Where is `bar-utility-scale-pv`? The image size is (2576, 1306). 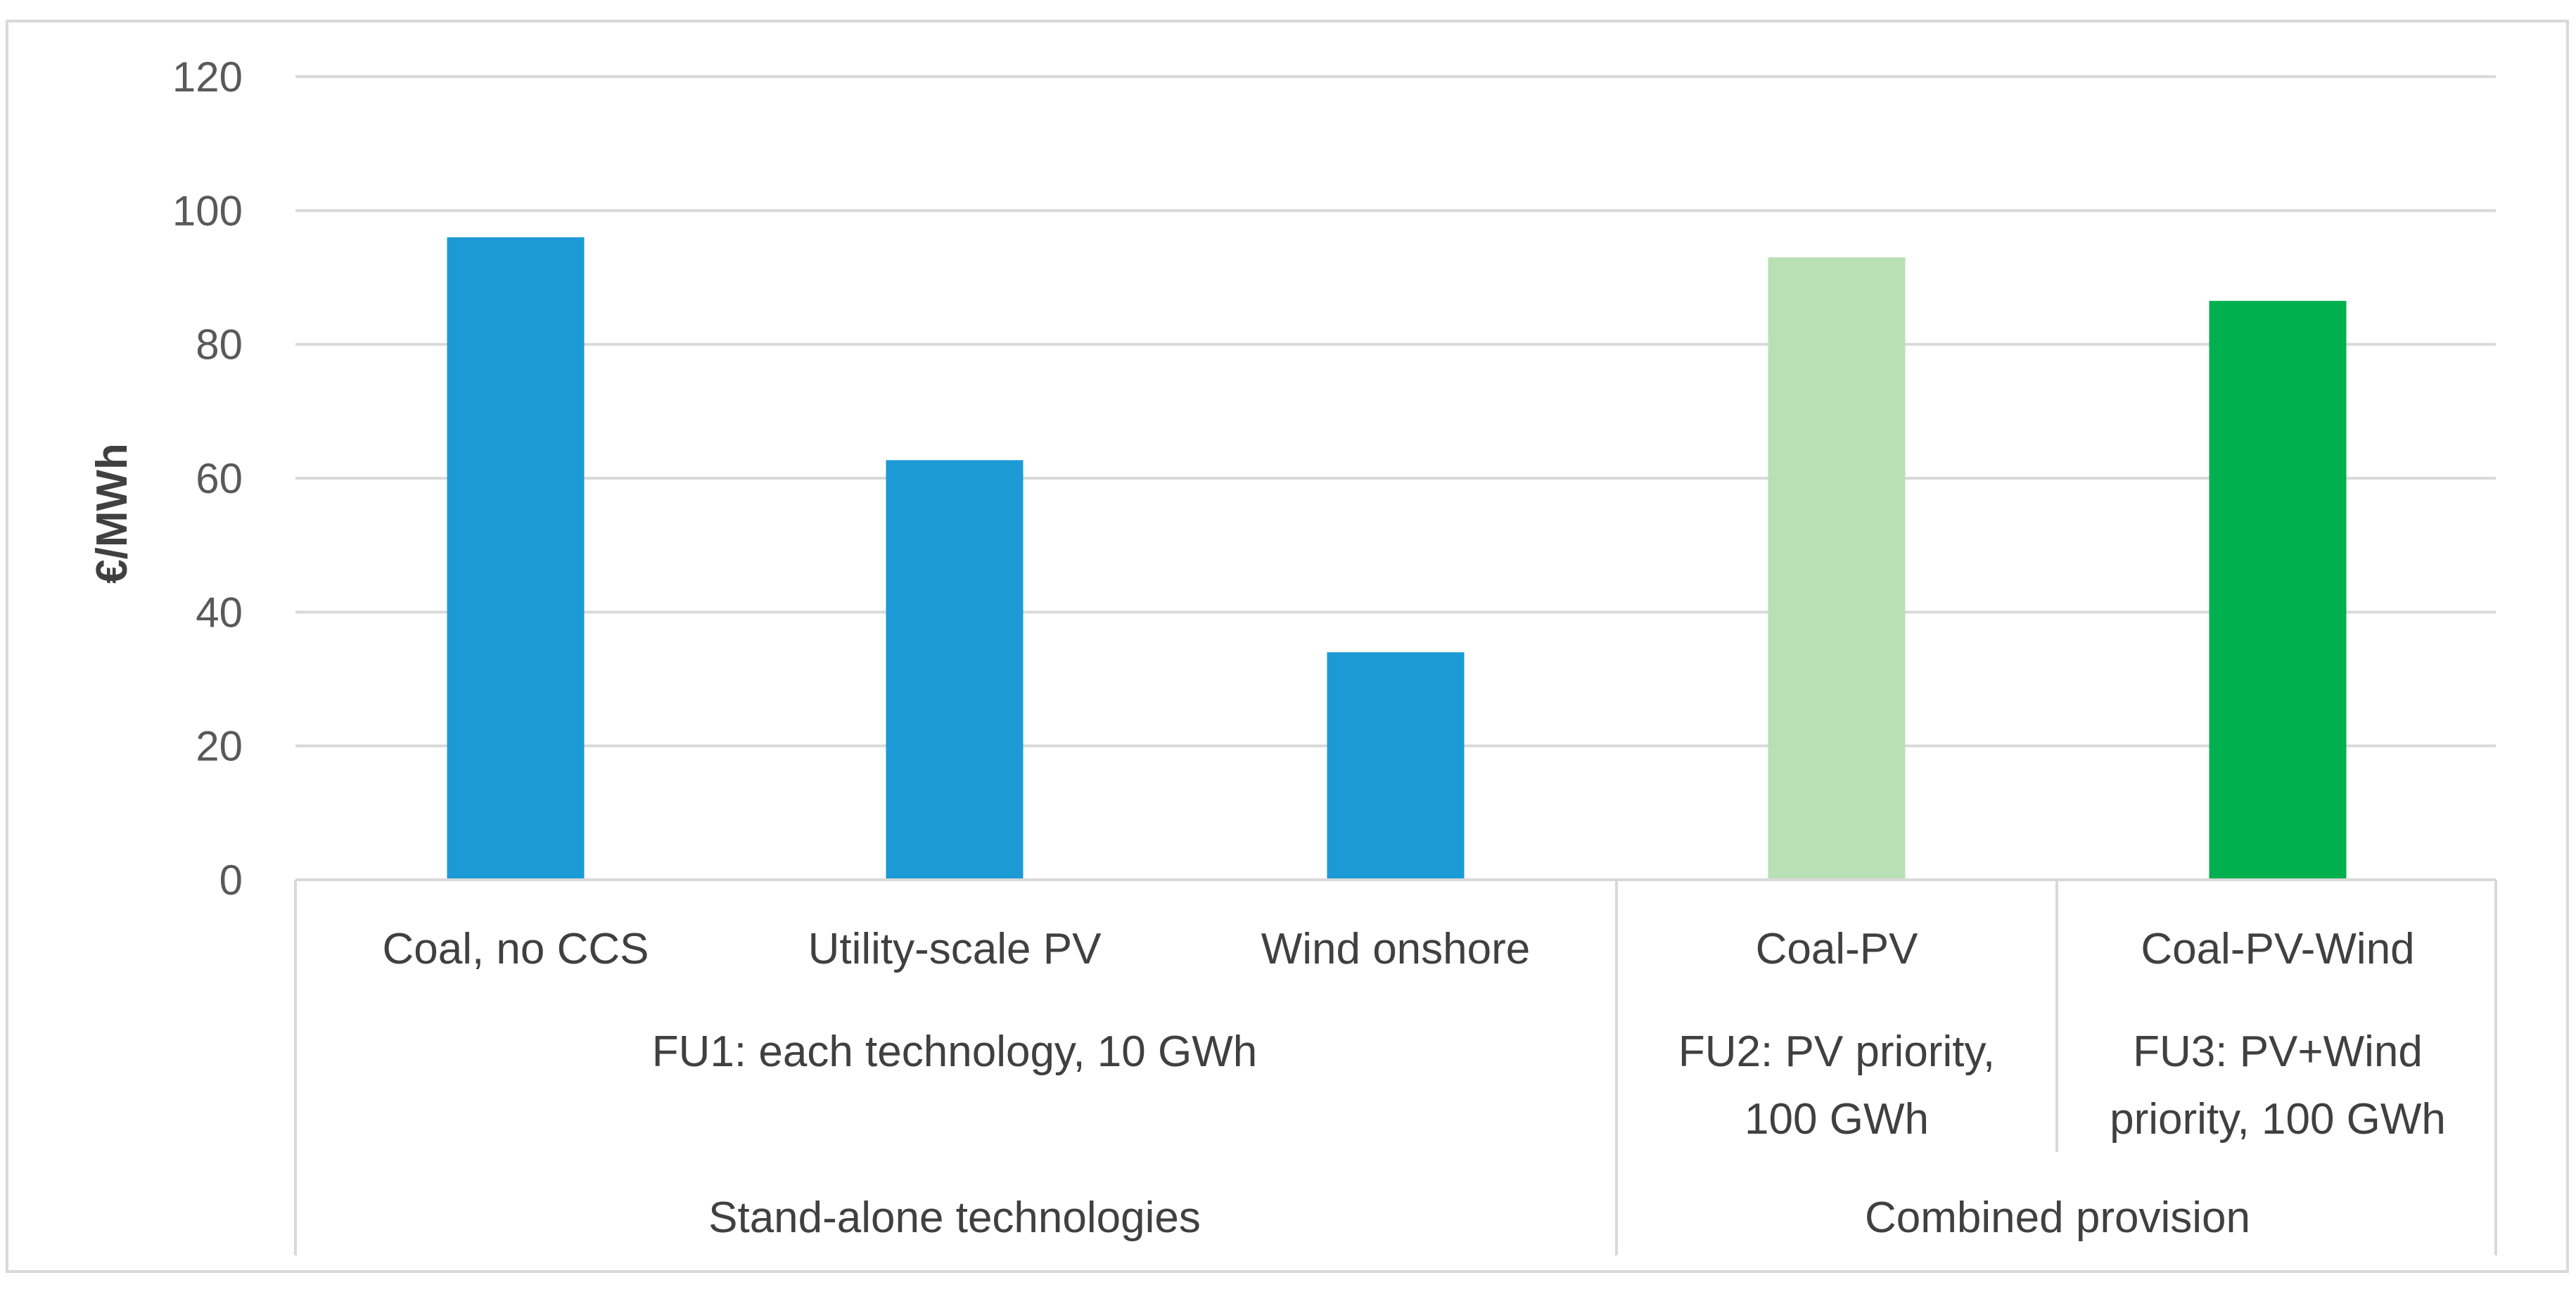 bar-utility-scale-pv is located at coordinates (955, 670).